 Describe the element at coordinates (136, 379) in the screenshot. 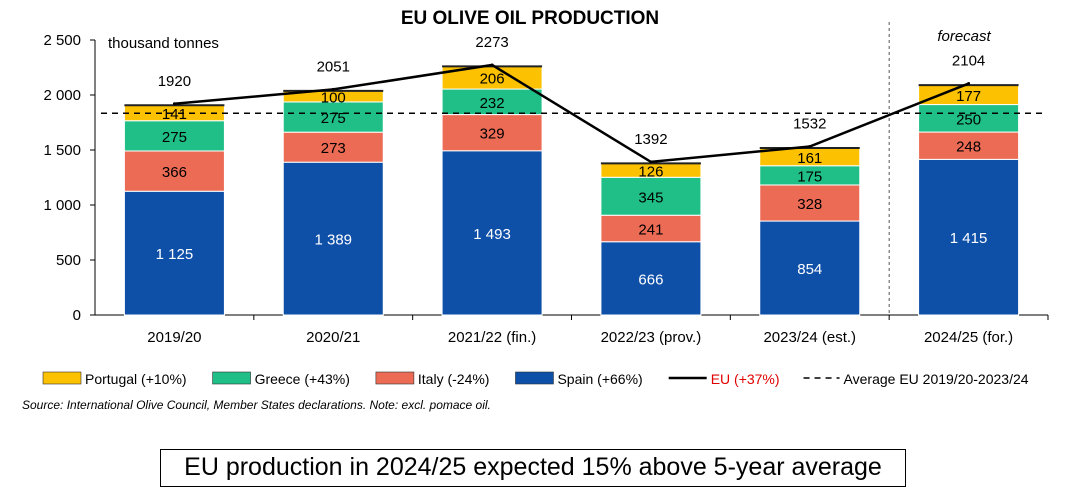

I see `legend-label: Portugal (+10%)` at that location.